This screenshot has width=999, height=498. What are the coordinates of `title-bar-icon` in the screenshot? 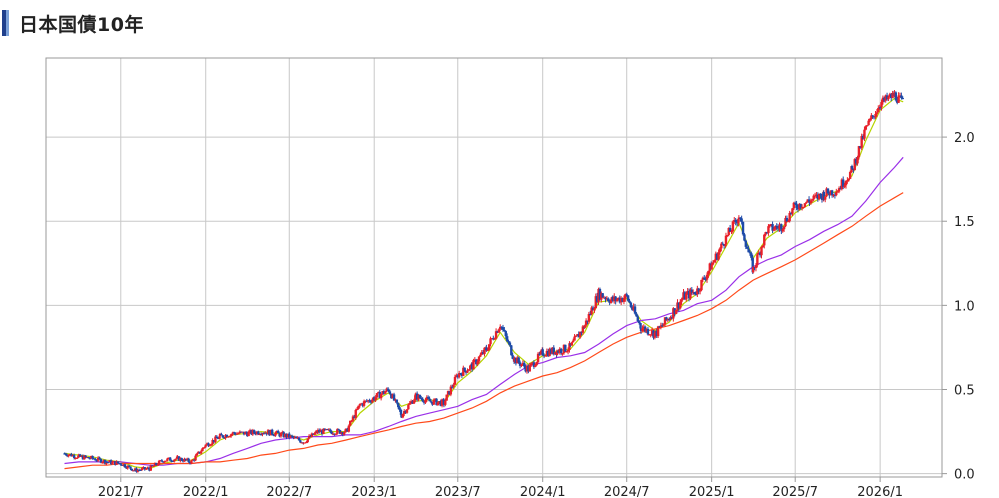 It's located at (5, 23).